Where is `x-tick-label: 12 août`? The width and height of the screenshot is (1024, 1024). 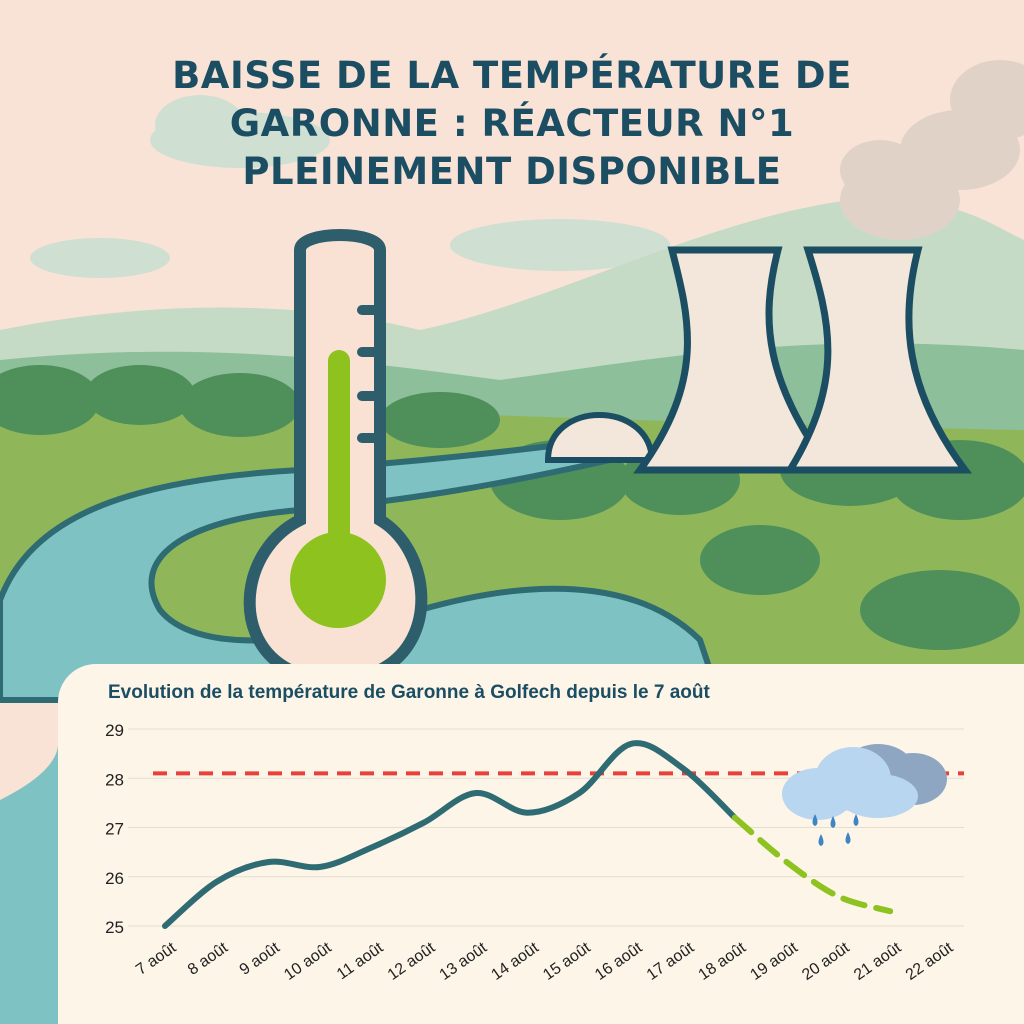 x-tick-label: 12 août is located at coordinates (412, 961).